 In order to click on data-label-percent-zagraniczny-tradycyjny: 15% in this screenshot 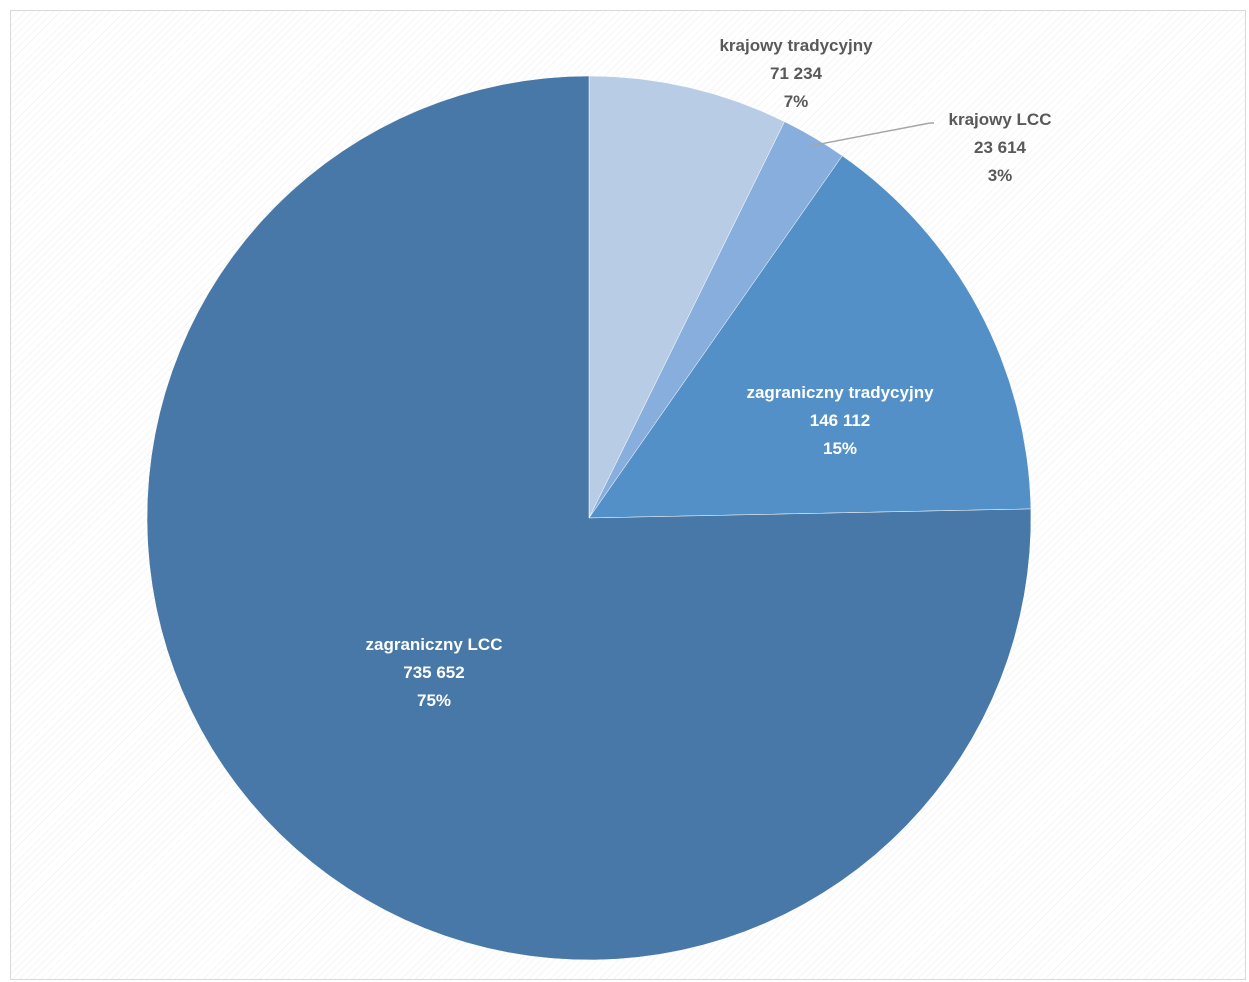, I will do `click(840, 448)`.